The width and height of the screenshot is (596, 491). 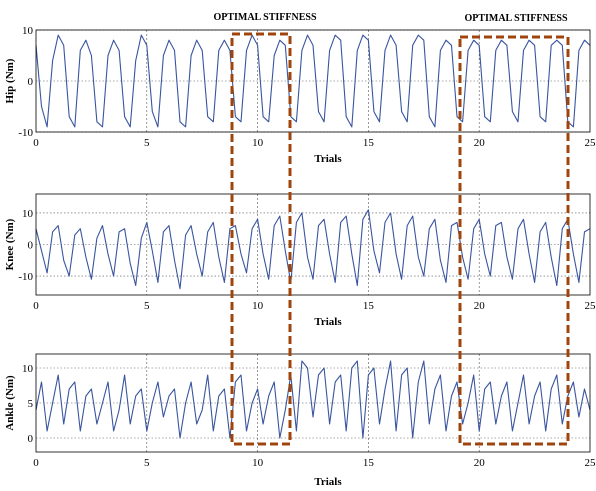 I want to click on y-axis-label: Ankle (Nm), so click(x=10, y=403).